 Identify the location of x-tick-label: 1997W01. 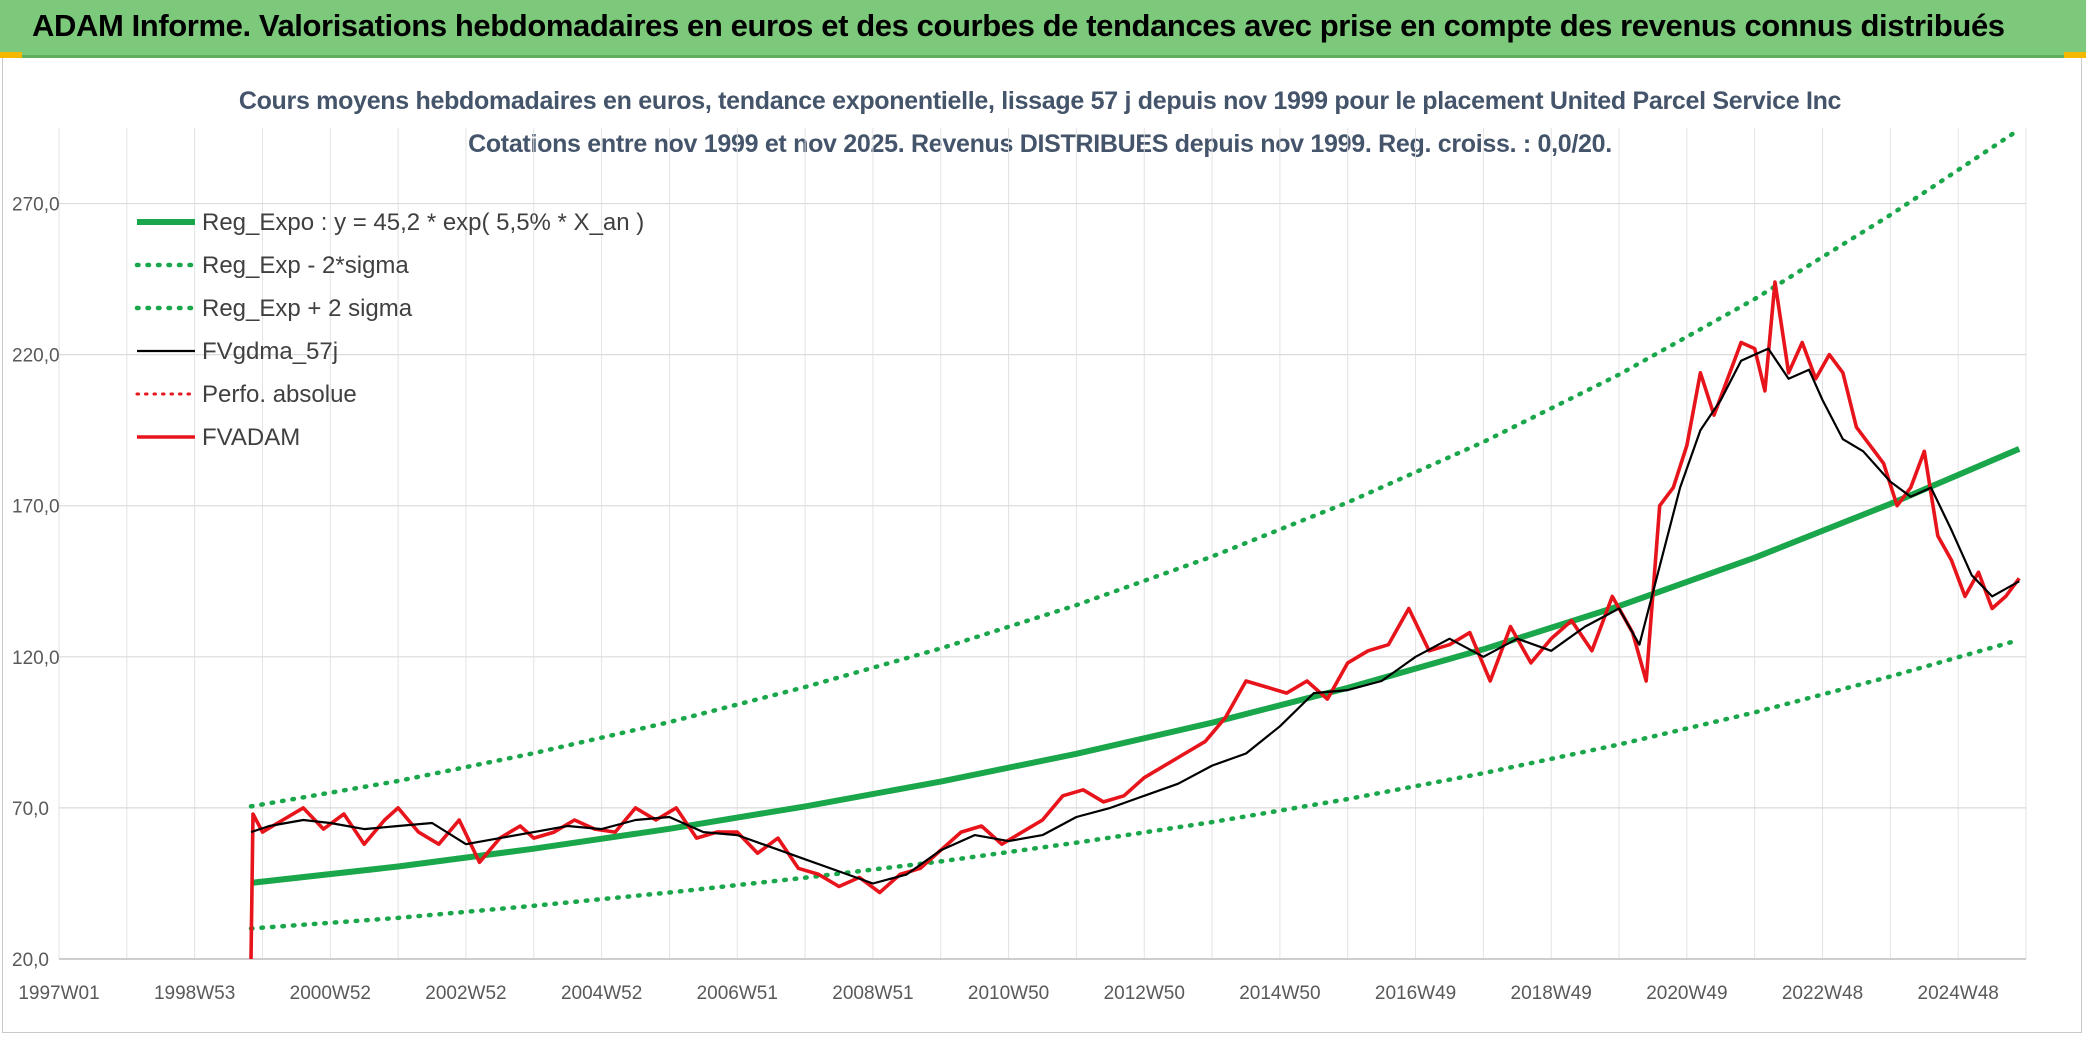
(58, 993).